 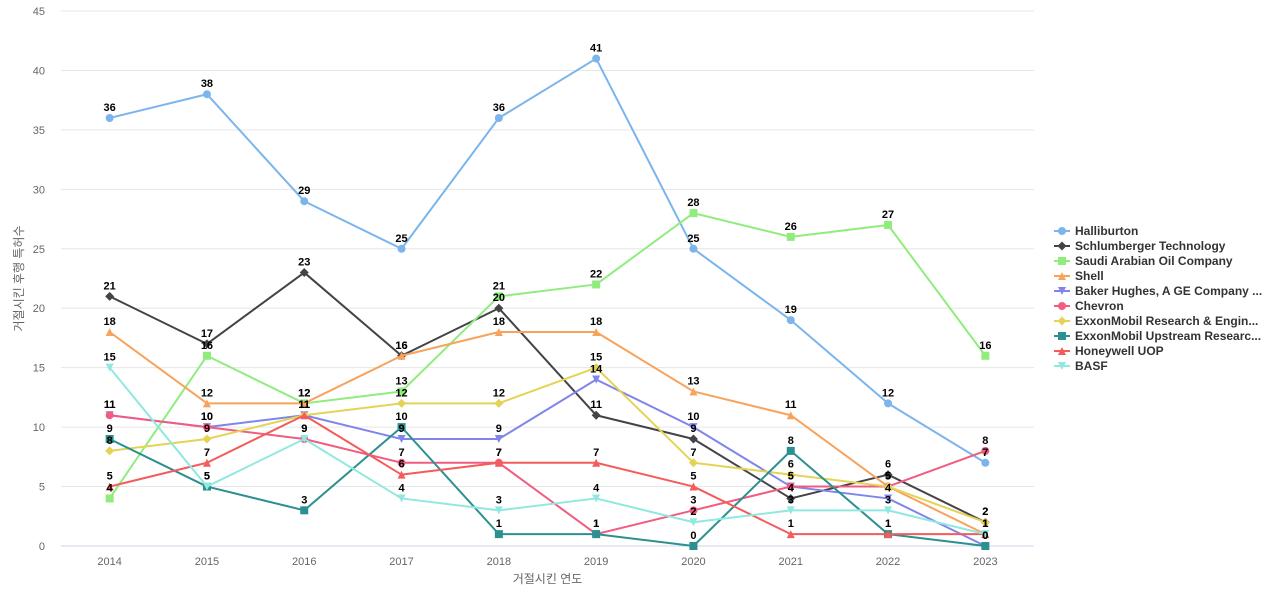 I want to click on y-tick-label: 10, so click(x=39, y=428).